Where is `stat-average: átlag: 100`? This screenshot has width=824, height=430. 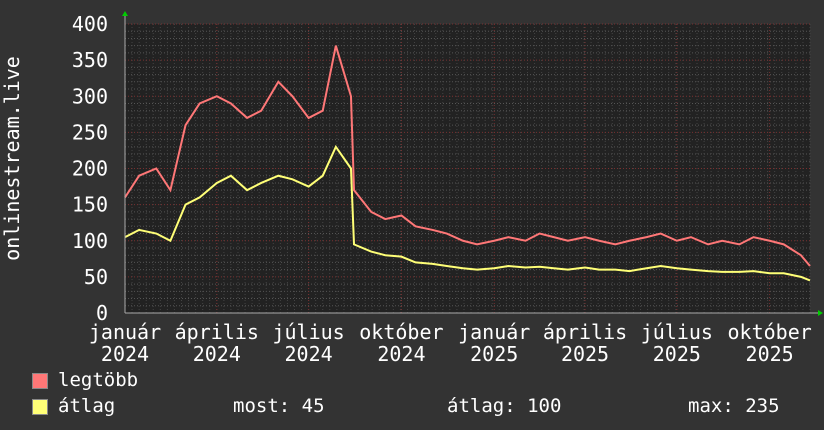 stat-average: átlag: 100 is located at coordinates (504, 406).